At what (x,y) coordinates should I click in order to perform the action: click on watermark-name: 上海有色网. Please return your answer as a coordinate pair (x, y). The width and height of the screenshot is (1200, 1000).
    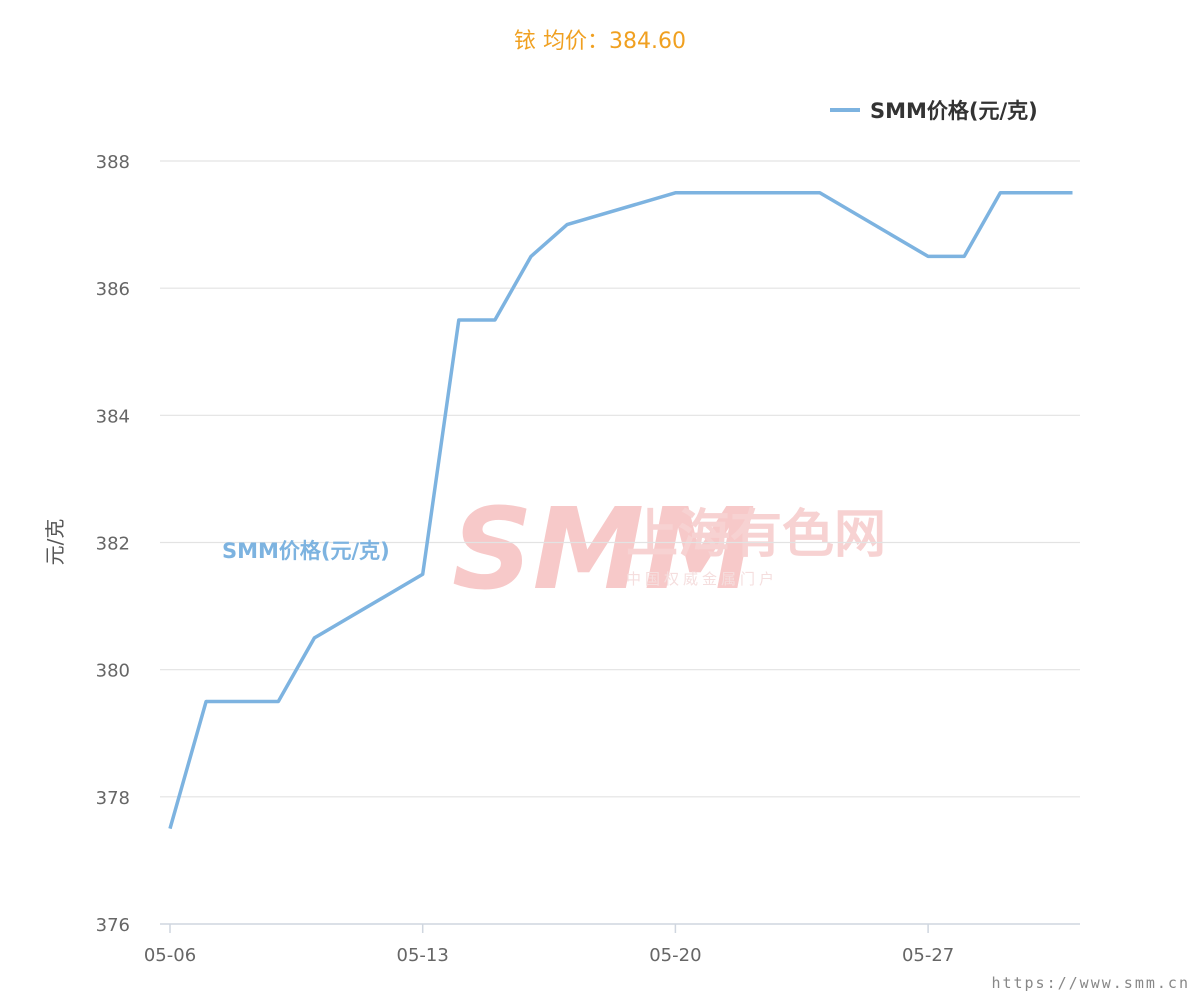
    Looking at the image, I should click on (756, 535).